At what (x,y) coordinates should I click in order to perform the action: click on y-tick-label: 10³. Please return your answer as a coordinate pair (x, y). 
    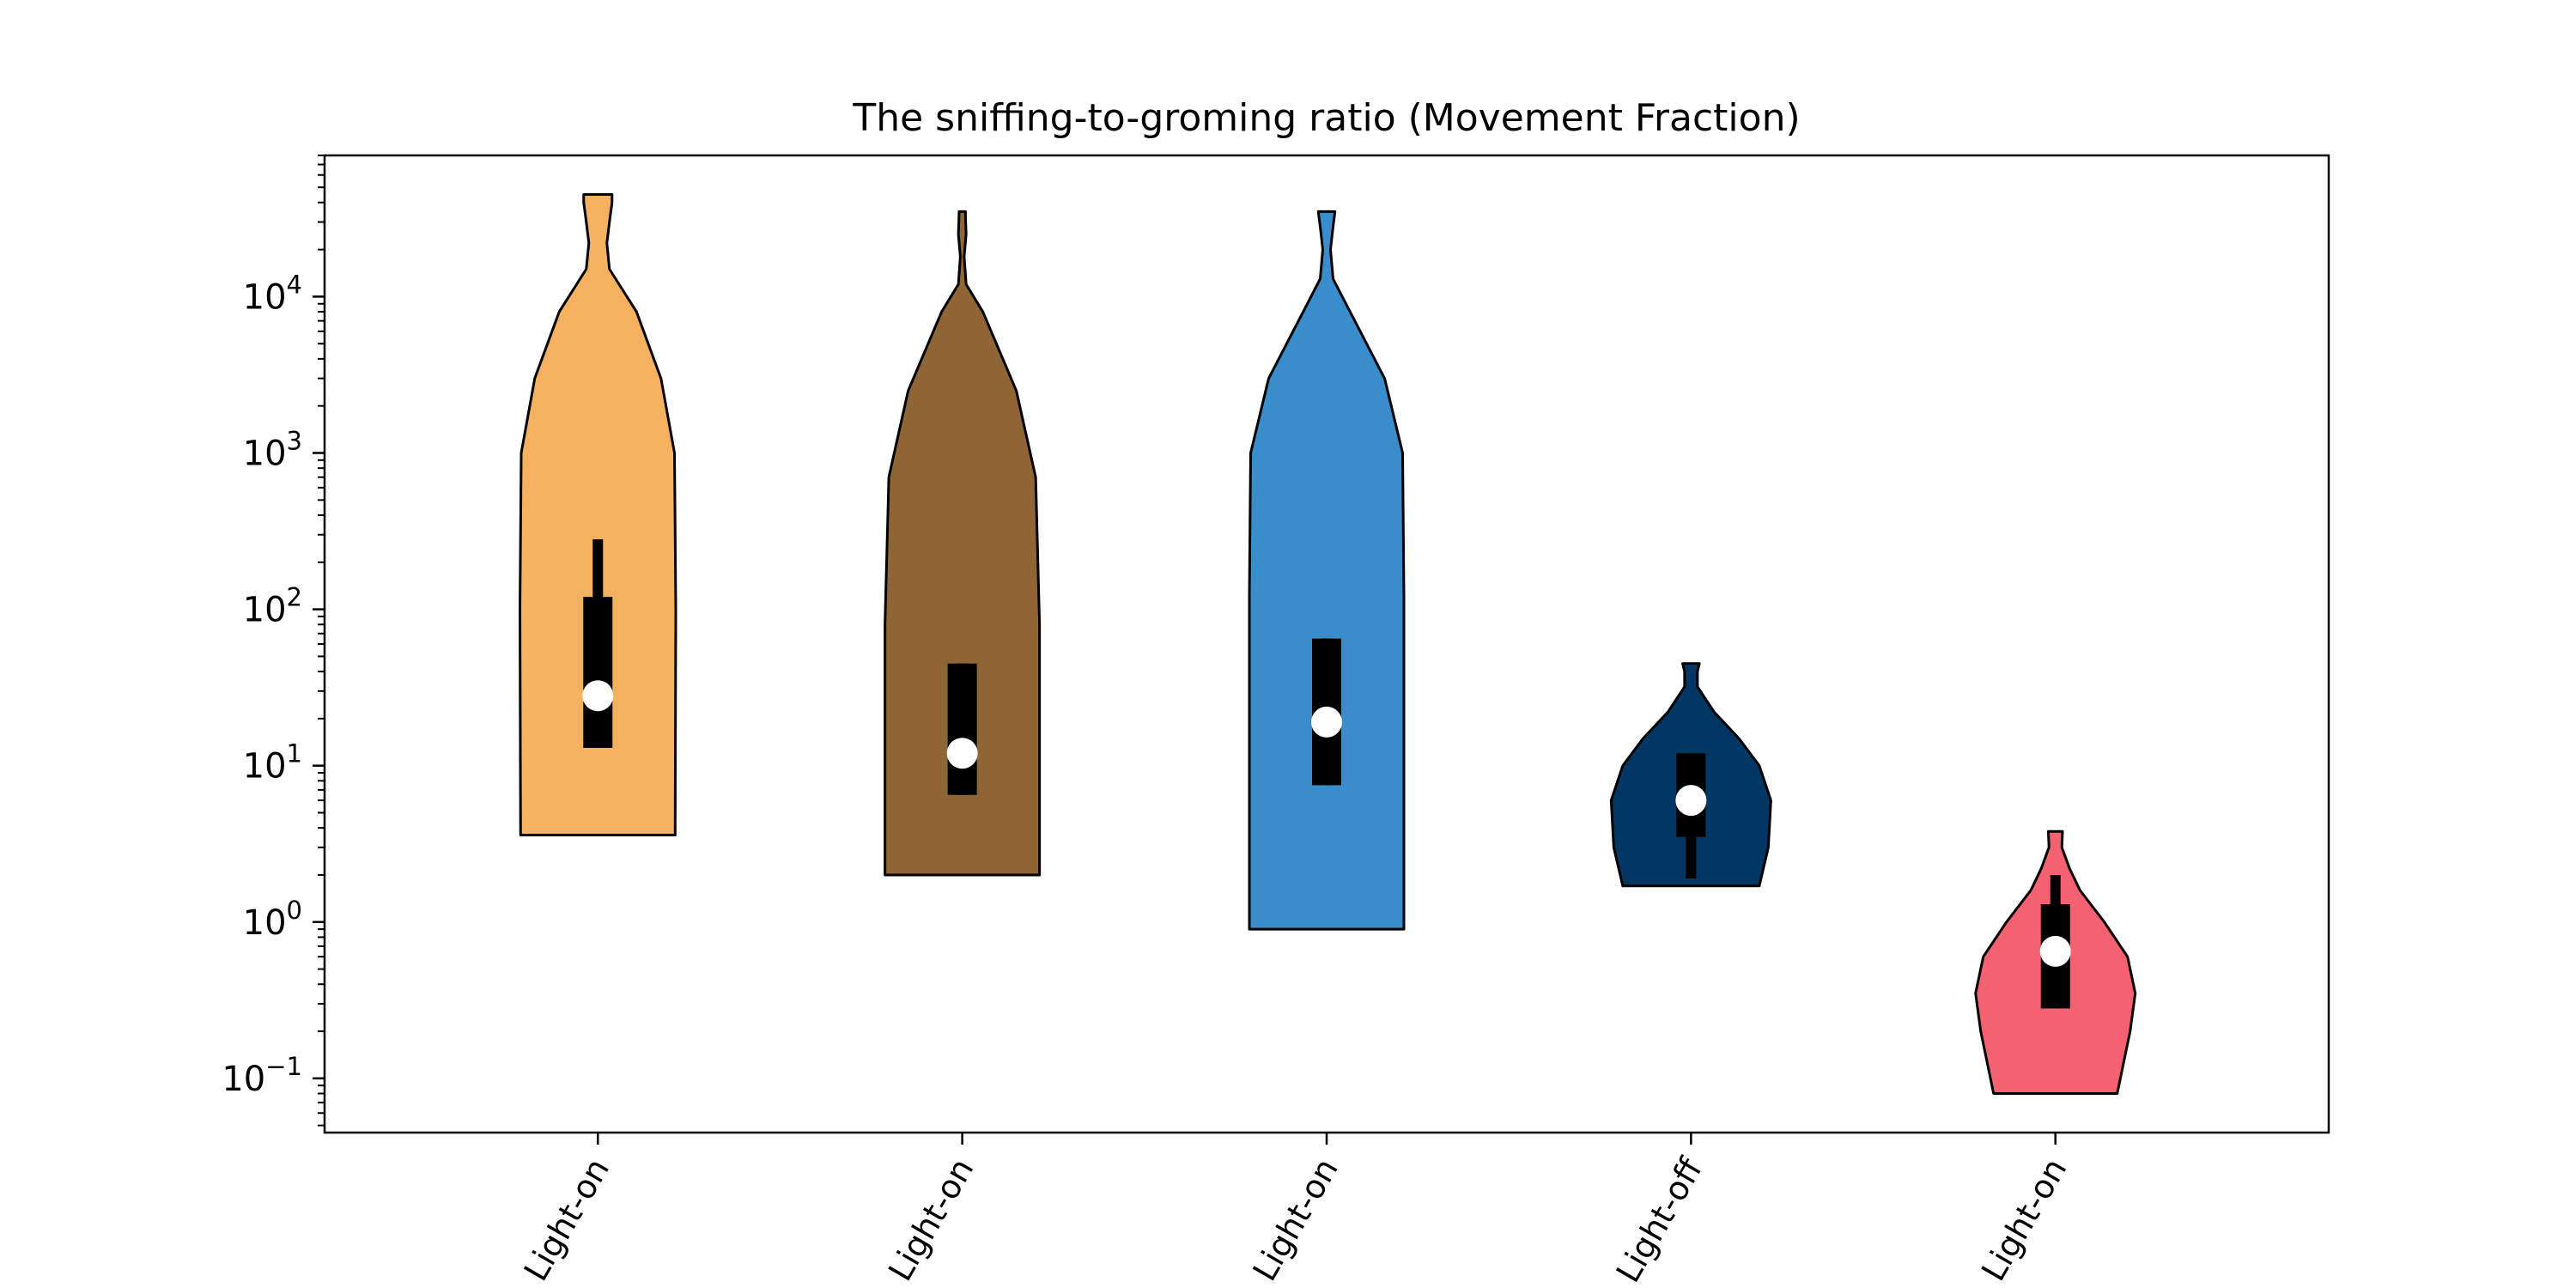
    Looking at the image, I should click on (272, 450).